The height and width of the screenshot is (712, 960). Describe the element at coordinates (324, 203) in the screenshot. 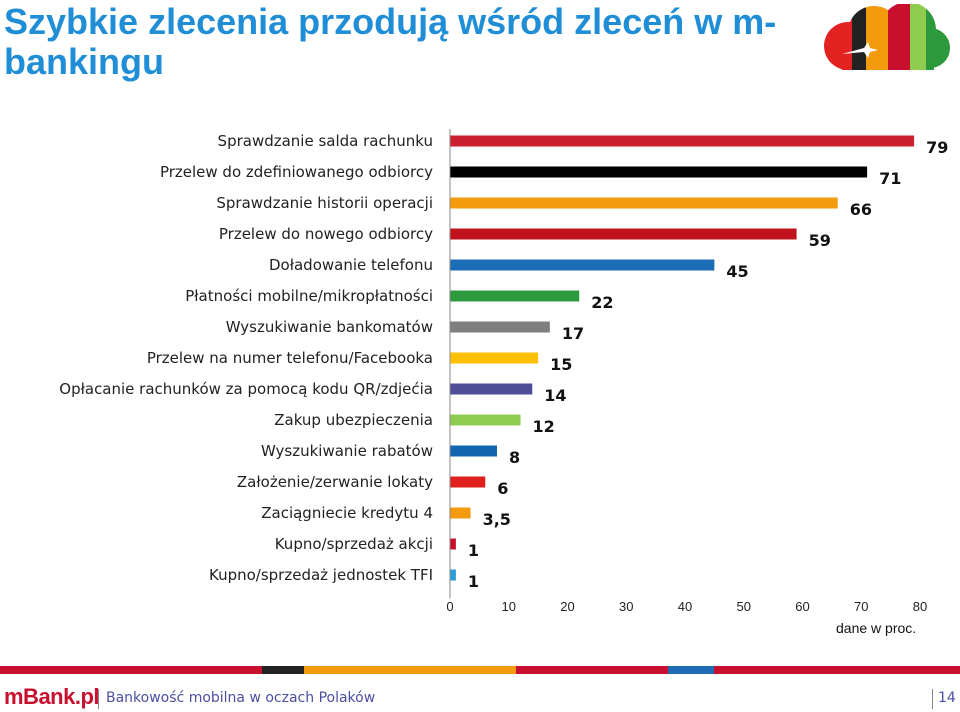

I see `category-label: Sprawdzanie historii operacji` at that location.